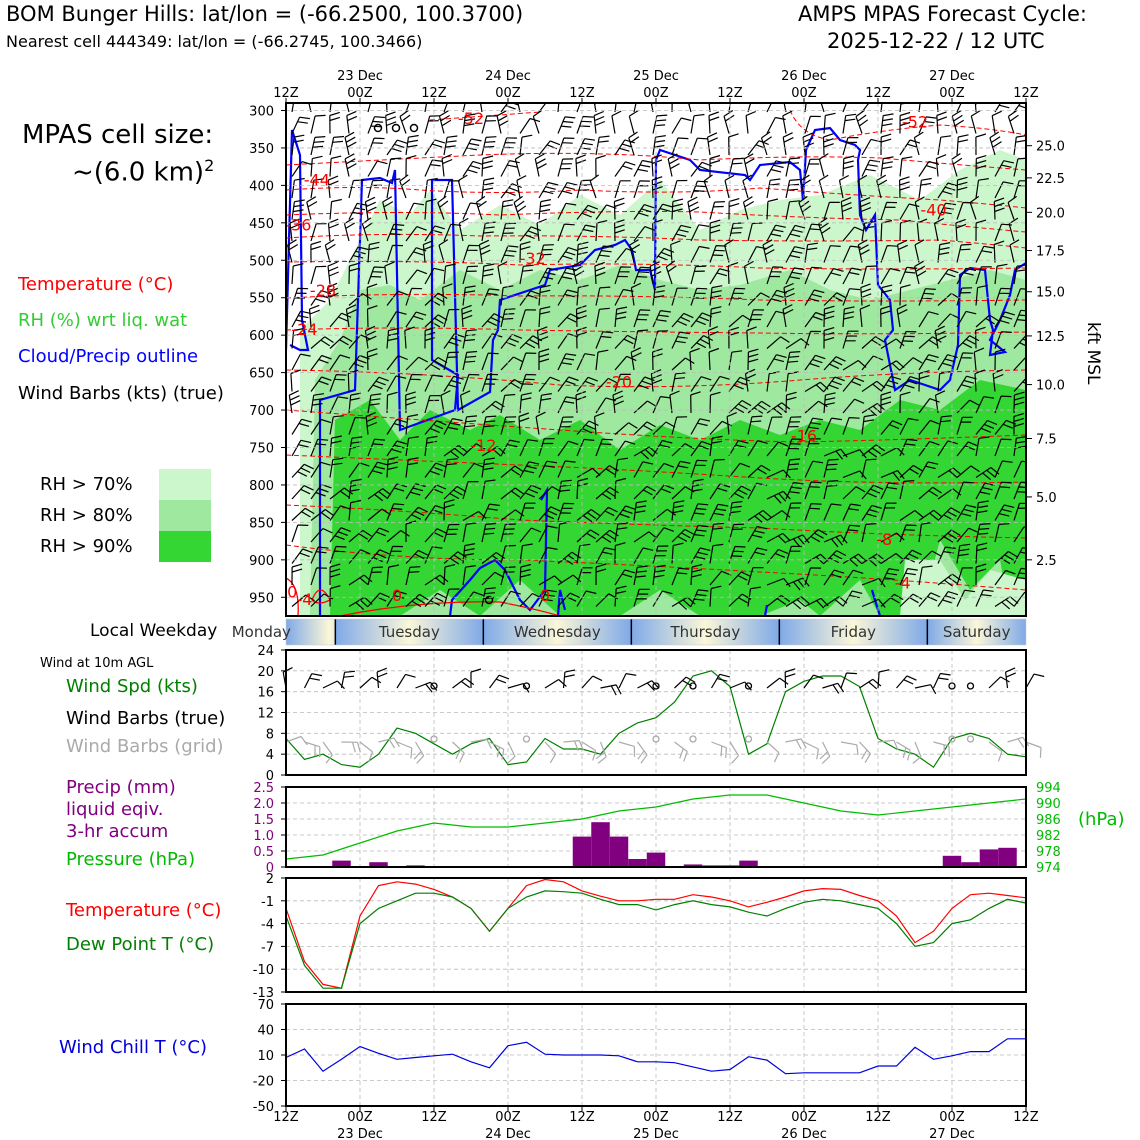 This screenshot has width=1140, height=1140. What do you see at coordinates (261, 149) in the screenshot?
I see `pressure-tick-label: 350` at bounding box center [261, 149].